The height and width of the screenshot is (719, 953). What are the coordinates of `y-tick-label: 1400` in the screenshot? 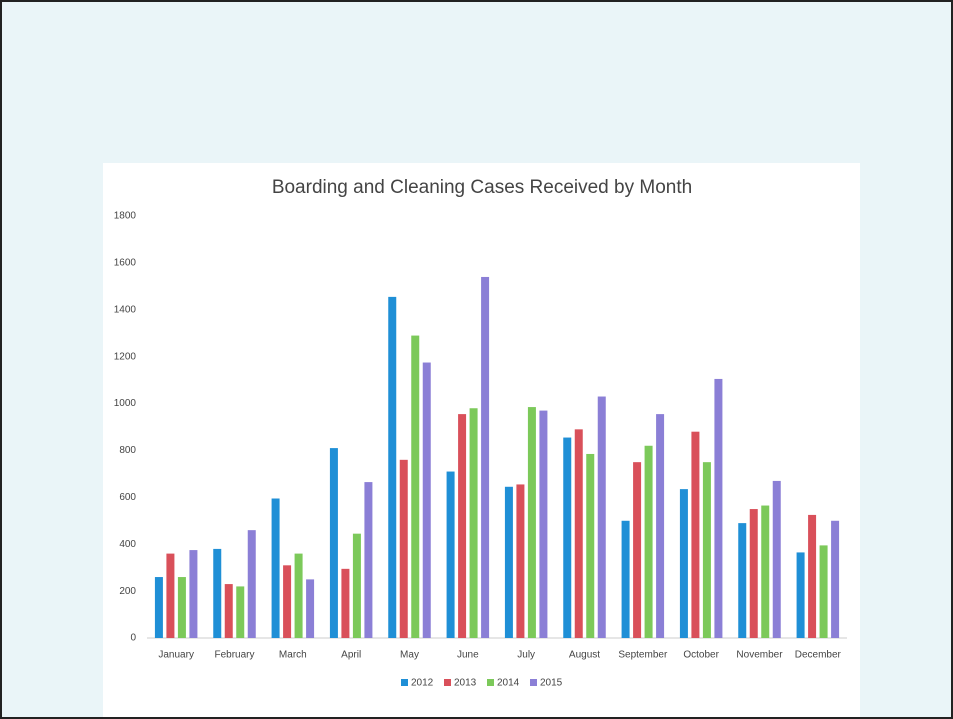 It's located at (125, 309).